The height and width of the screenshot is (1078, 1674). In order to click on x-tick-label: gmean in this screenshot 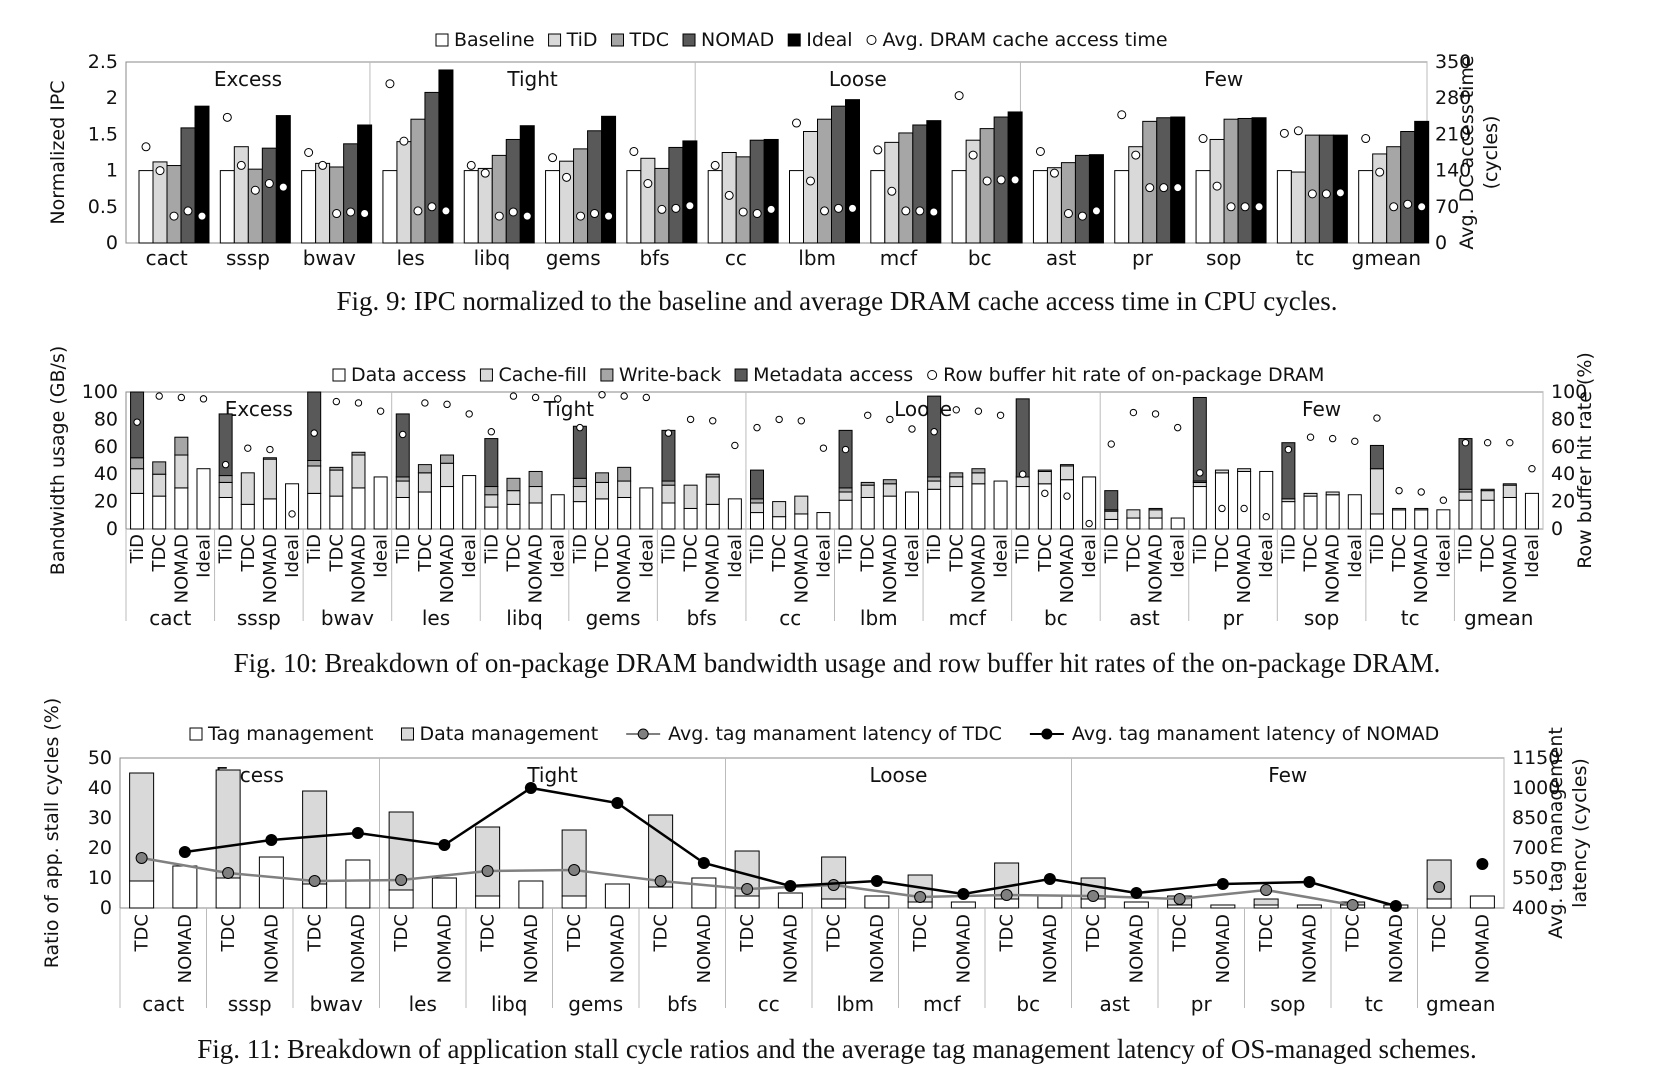, I will do `click(1460, 1004)`.